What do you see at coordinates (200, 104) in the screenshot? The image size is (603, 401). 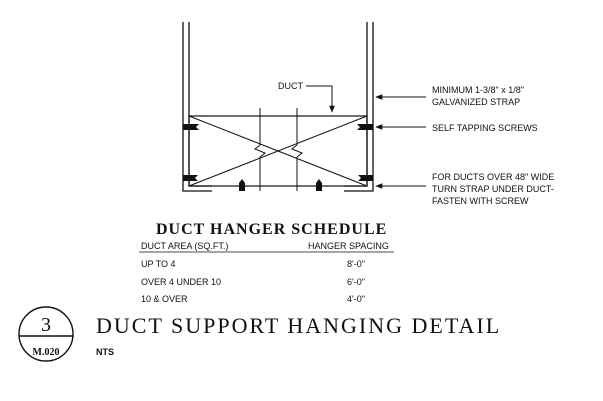 I see `left-hanger-strap-inner` at bounding box center [200, 104].